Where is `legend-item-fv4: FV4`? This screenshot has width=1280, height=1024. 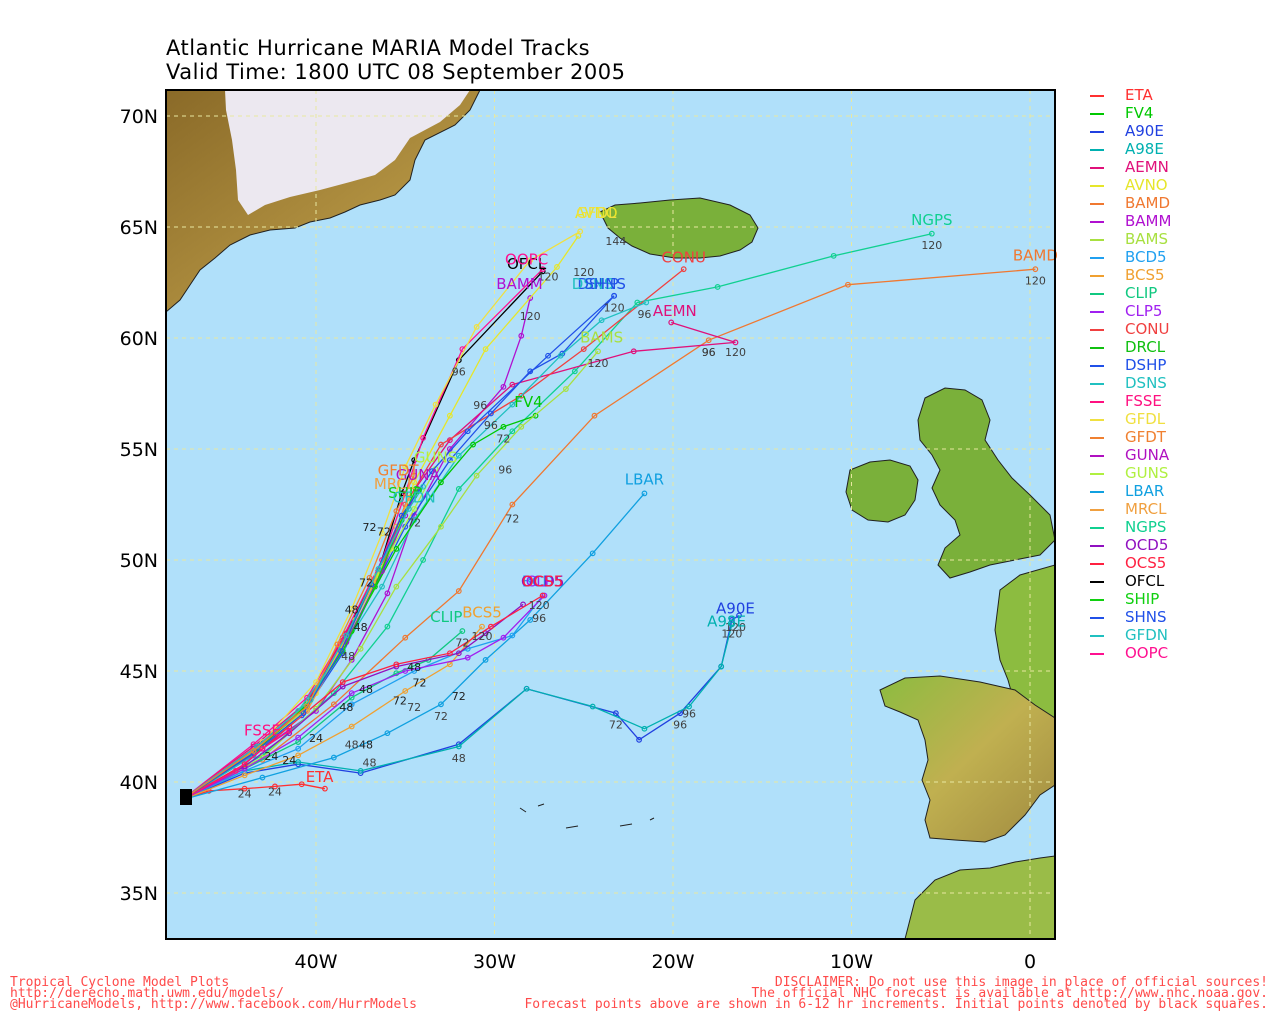 legend-item-fv4: FV4 is located at coordinates (1121, 113).